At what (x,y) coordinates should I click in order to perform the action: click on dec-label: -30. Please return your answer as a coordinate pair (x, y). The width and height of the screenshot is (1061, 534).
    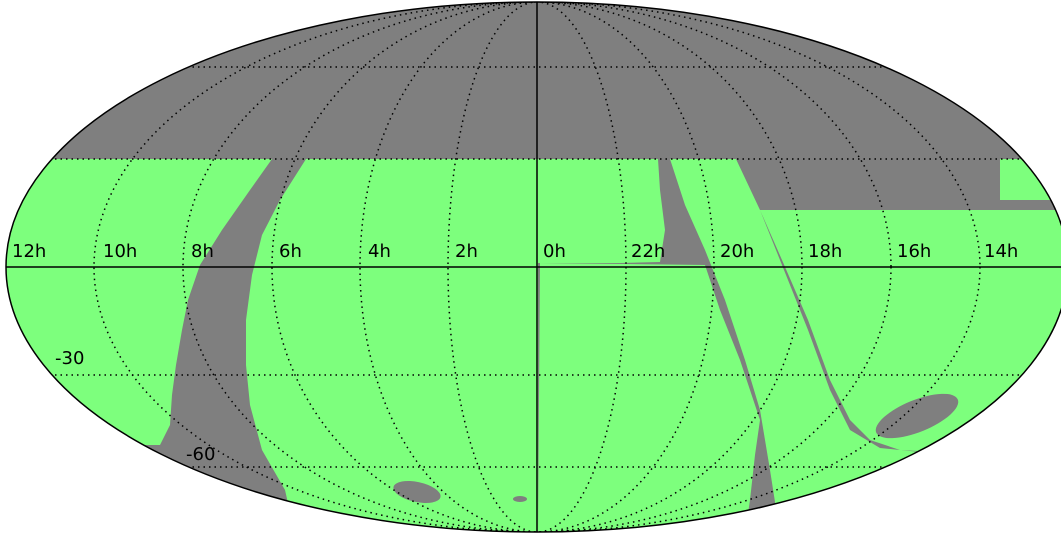
    Looking at the image, I should click on (69, 358).